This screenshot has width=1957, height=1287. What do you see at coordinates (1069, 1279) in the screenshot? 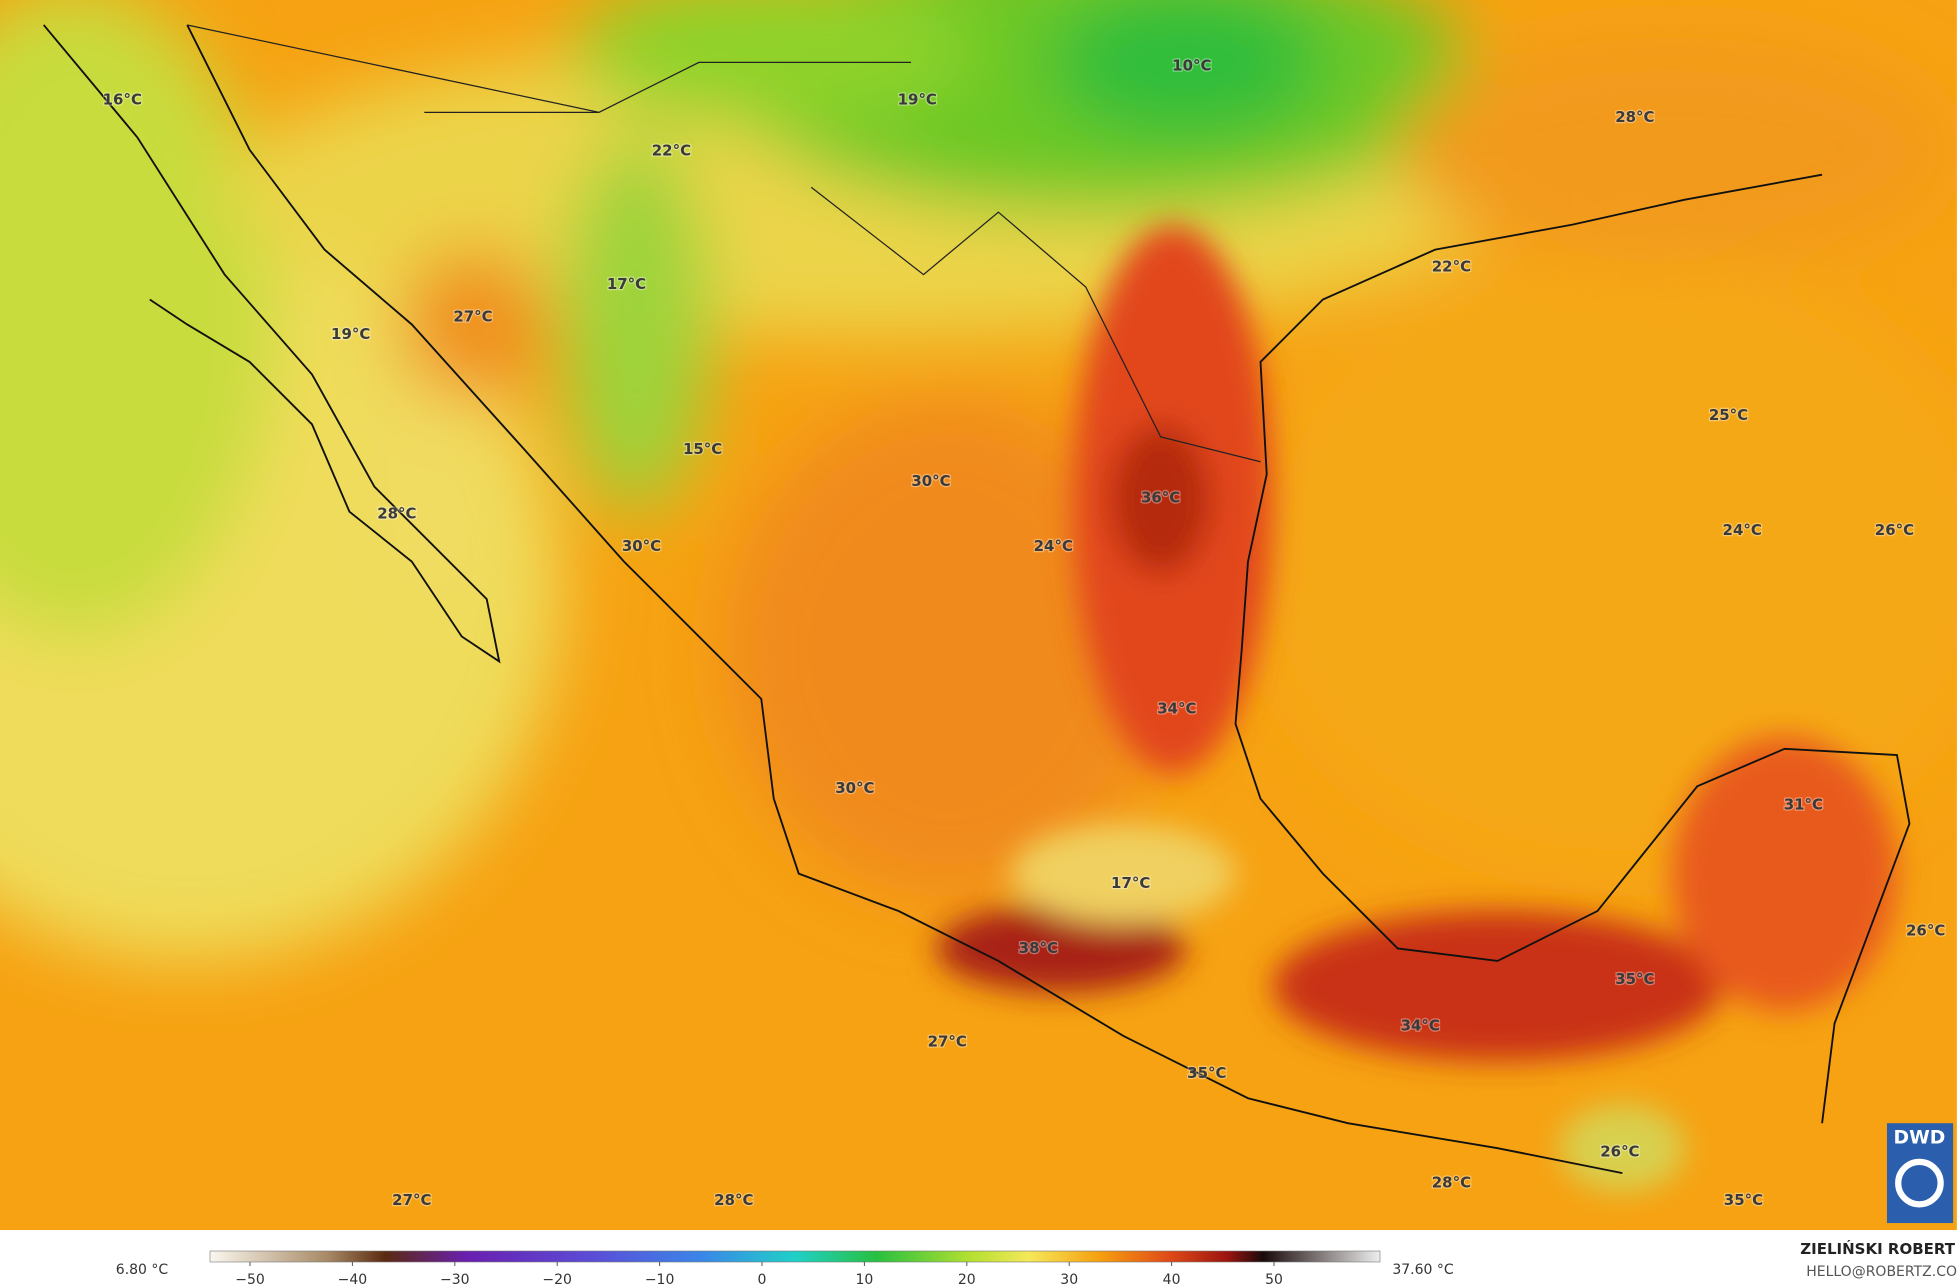
I see `colorbar-tick-label: 30` at bounding box center [1069, 1279].